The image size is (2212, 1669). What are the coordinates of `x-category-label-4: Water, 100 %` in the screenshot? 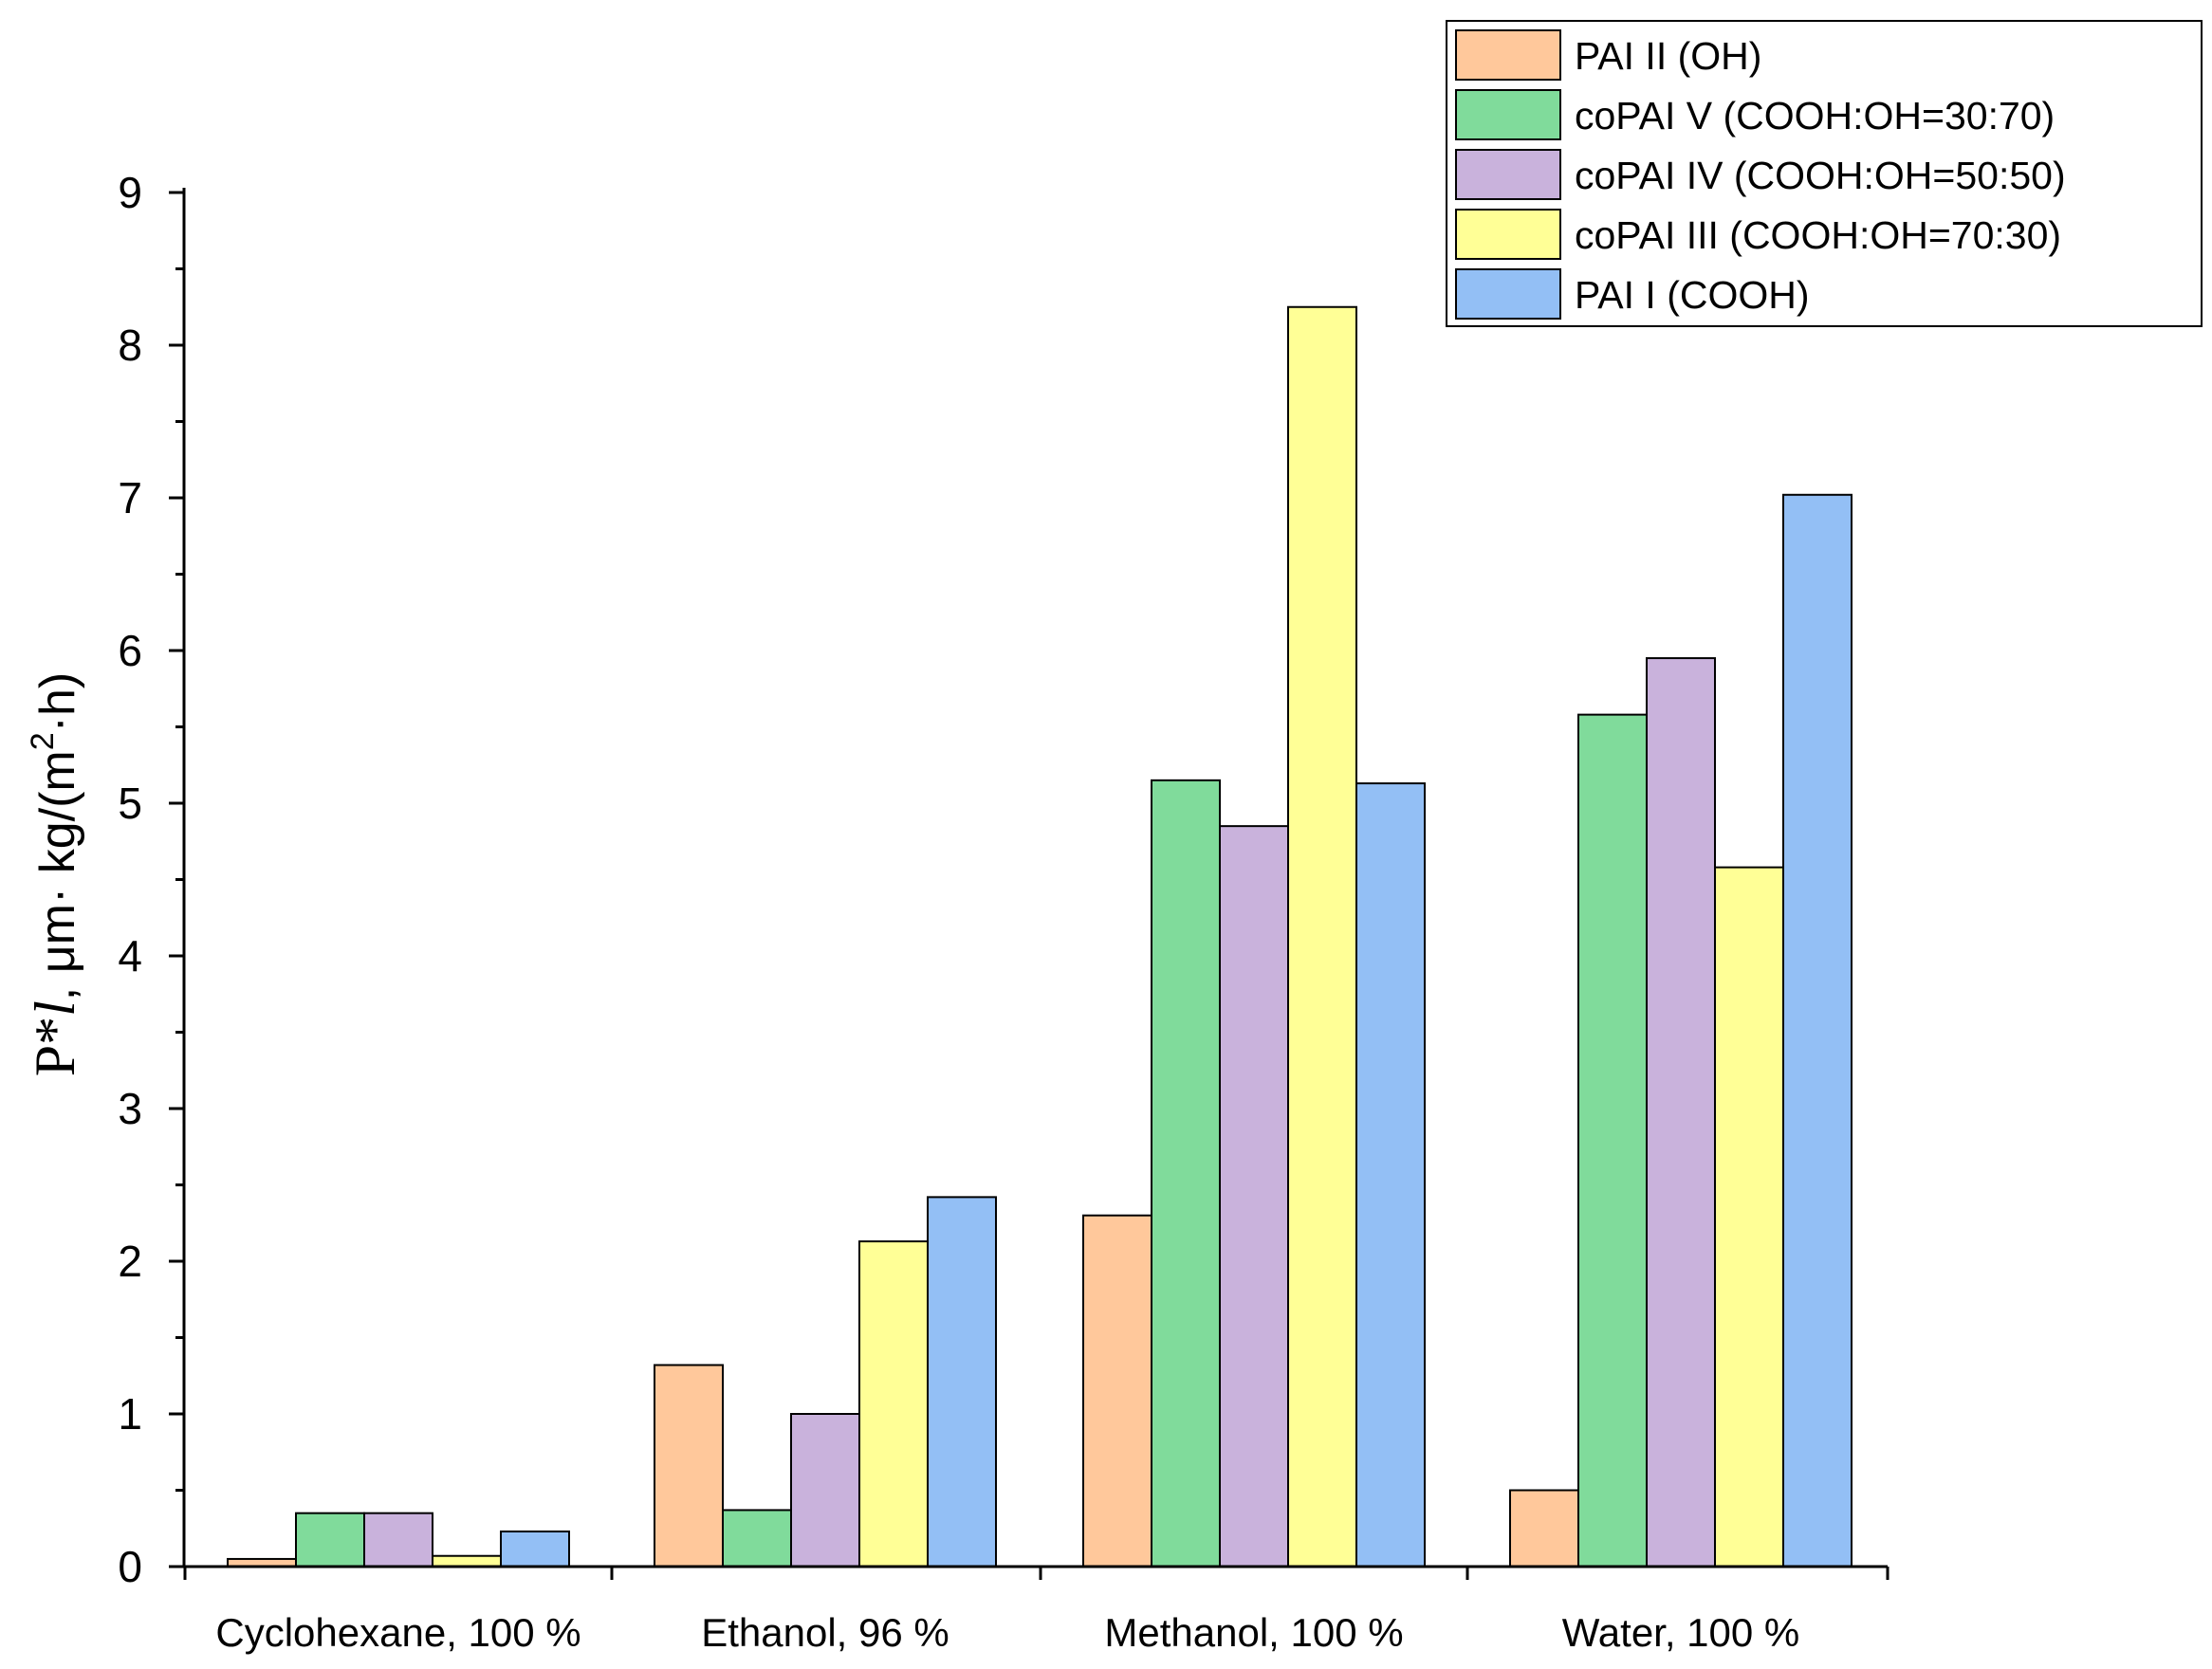 It's located at (1681, 1632).